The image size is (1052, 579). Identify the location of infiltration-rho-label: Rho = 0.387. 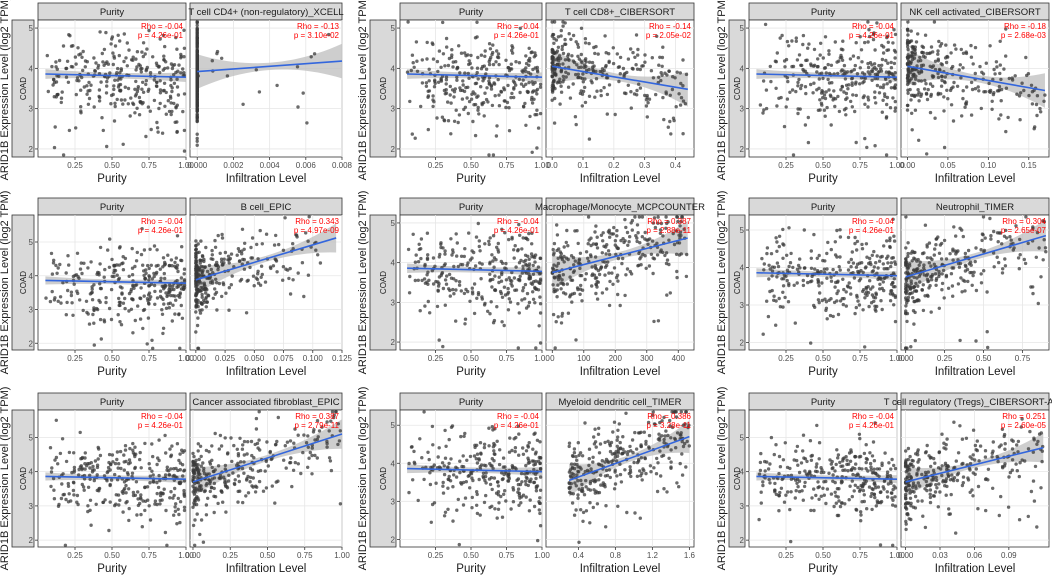
(317, 416).